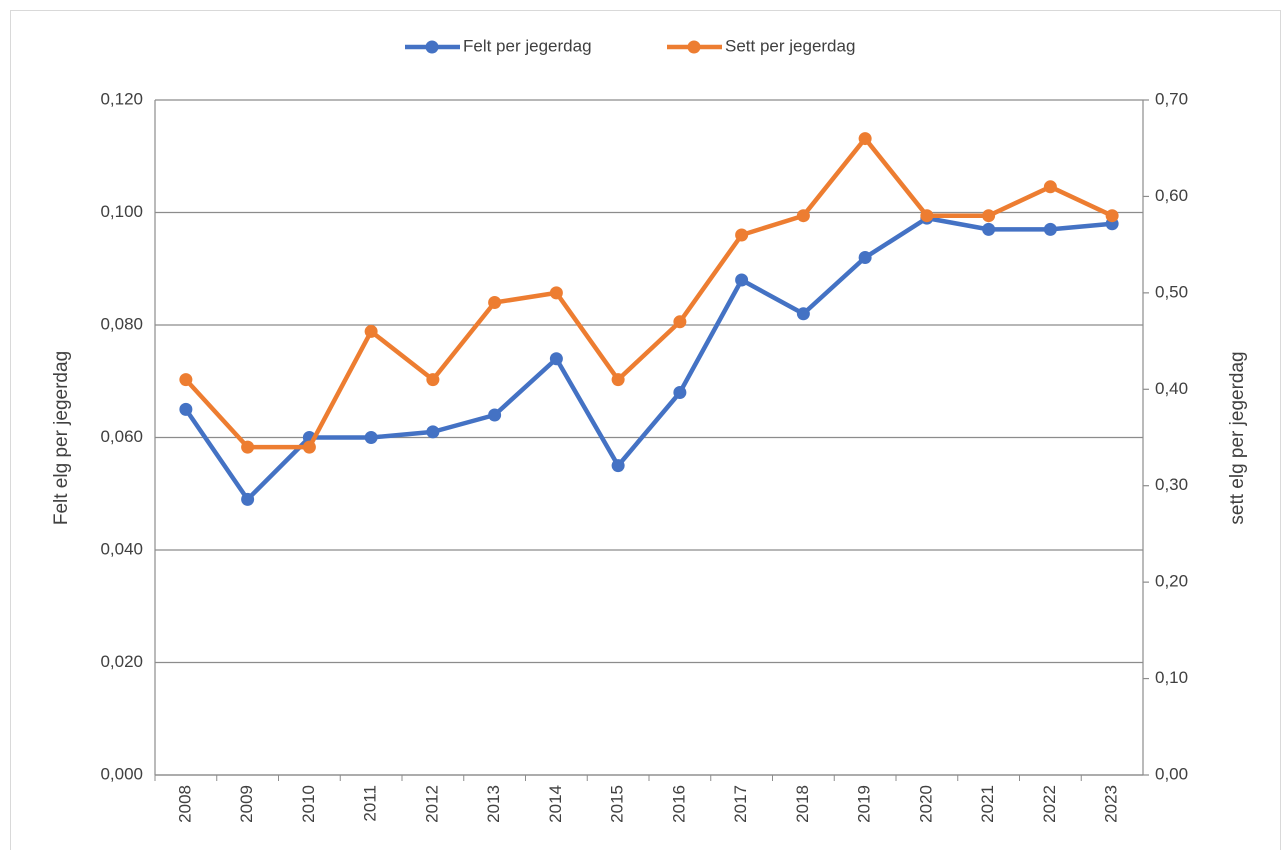 The width and height of the screenshot is (1287, 855). Describe the element at coordinates (308, 804) in the screenshot. I see `x-tick-label: 2010` at that location.